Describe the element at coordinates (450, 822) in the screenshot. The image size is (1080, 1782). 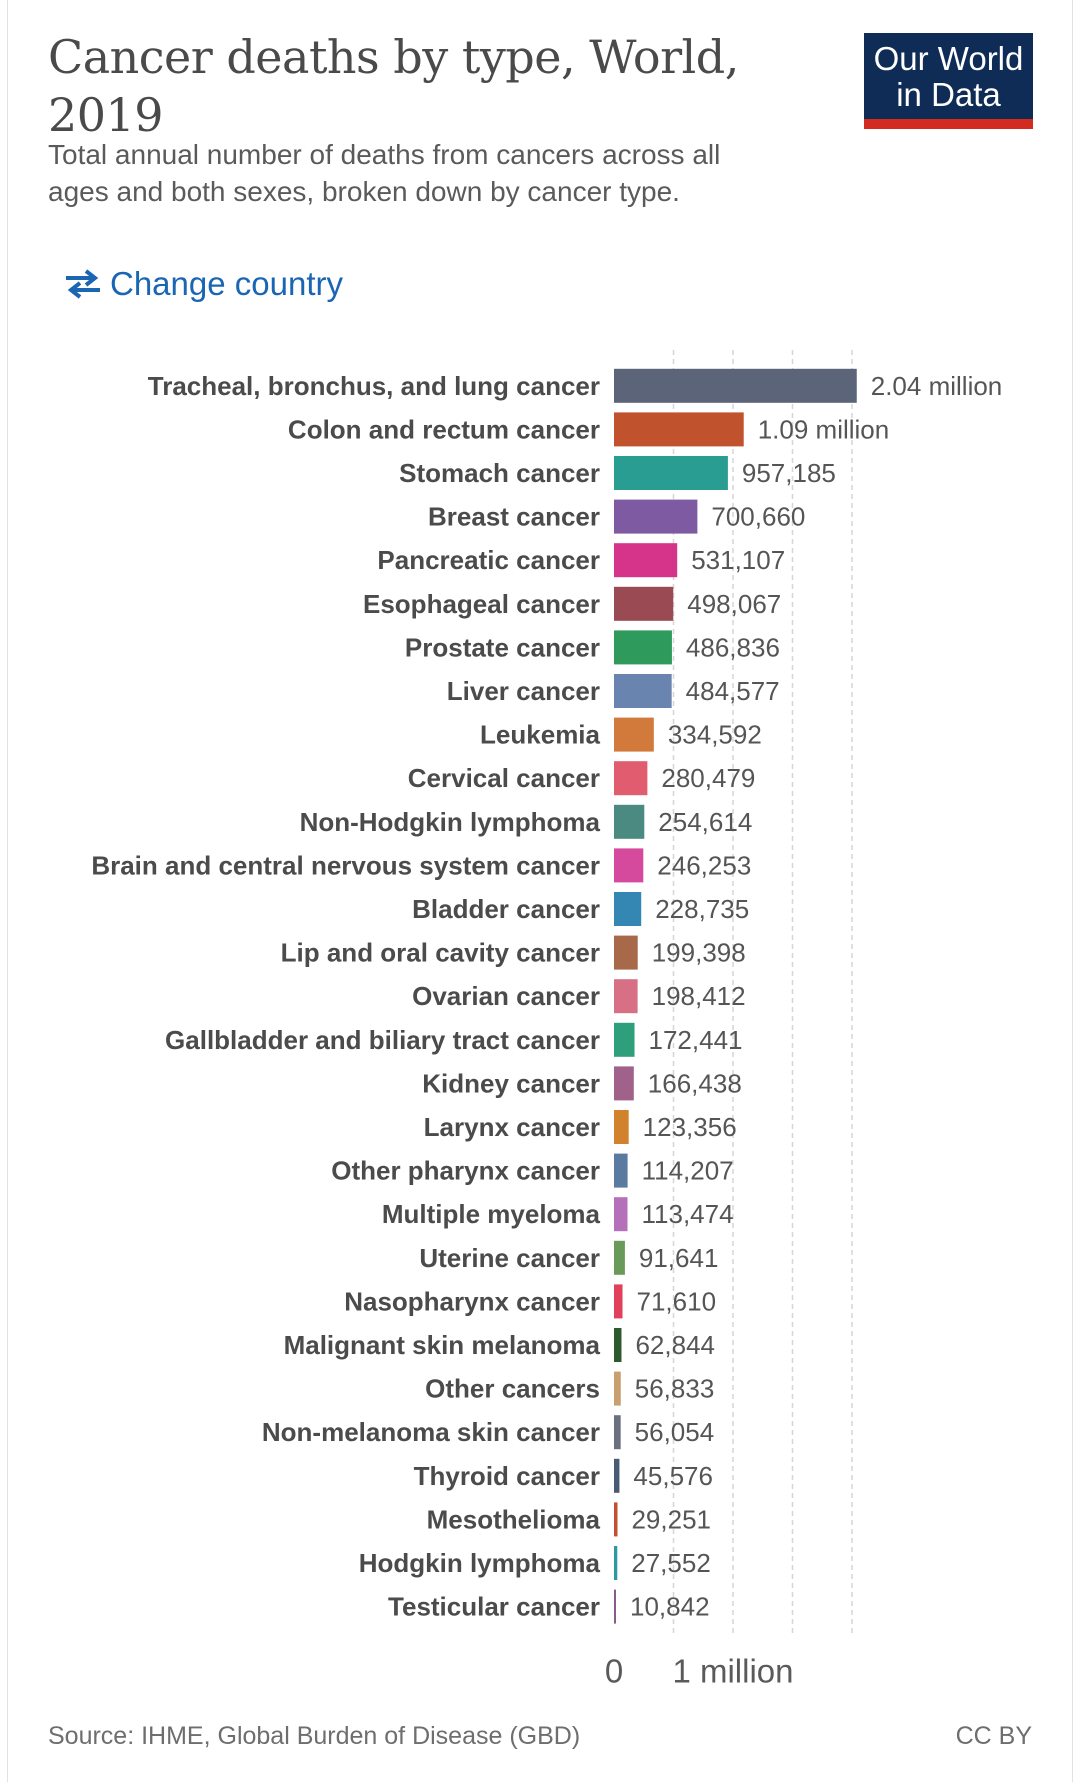
I see `category-label: Non-Hodgkin lymphoma` at that location.